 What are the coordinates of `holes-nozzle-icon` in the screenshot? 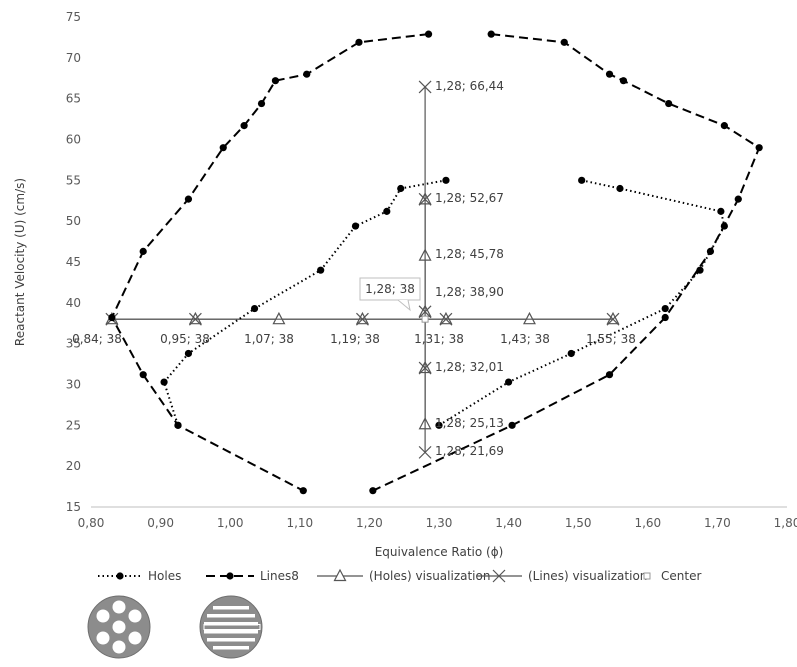 It's located at (119, 627).